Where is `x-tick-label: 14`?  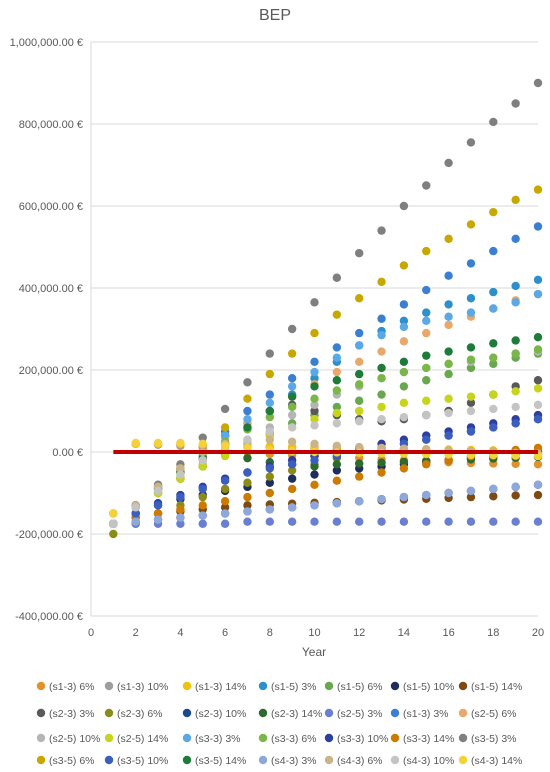
x-tick-label: 14 is located at coordinates (404, 633).